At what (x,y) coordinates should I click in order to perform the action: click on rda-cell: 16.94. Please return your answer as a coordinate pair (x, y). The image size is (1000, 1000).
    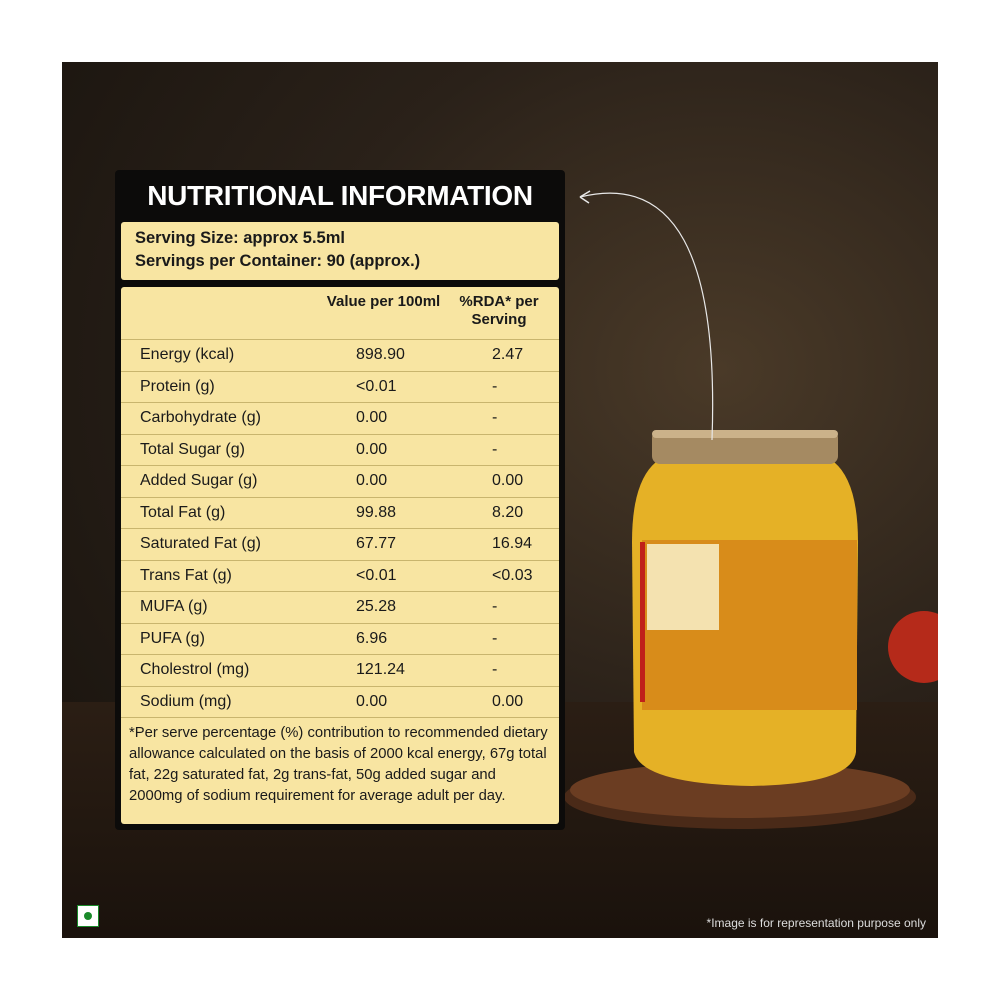
    Looking at the image, I should click on (512, 543).